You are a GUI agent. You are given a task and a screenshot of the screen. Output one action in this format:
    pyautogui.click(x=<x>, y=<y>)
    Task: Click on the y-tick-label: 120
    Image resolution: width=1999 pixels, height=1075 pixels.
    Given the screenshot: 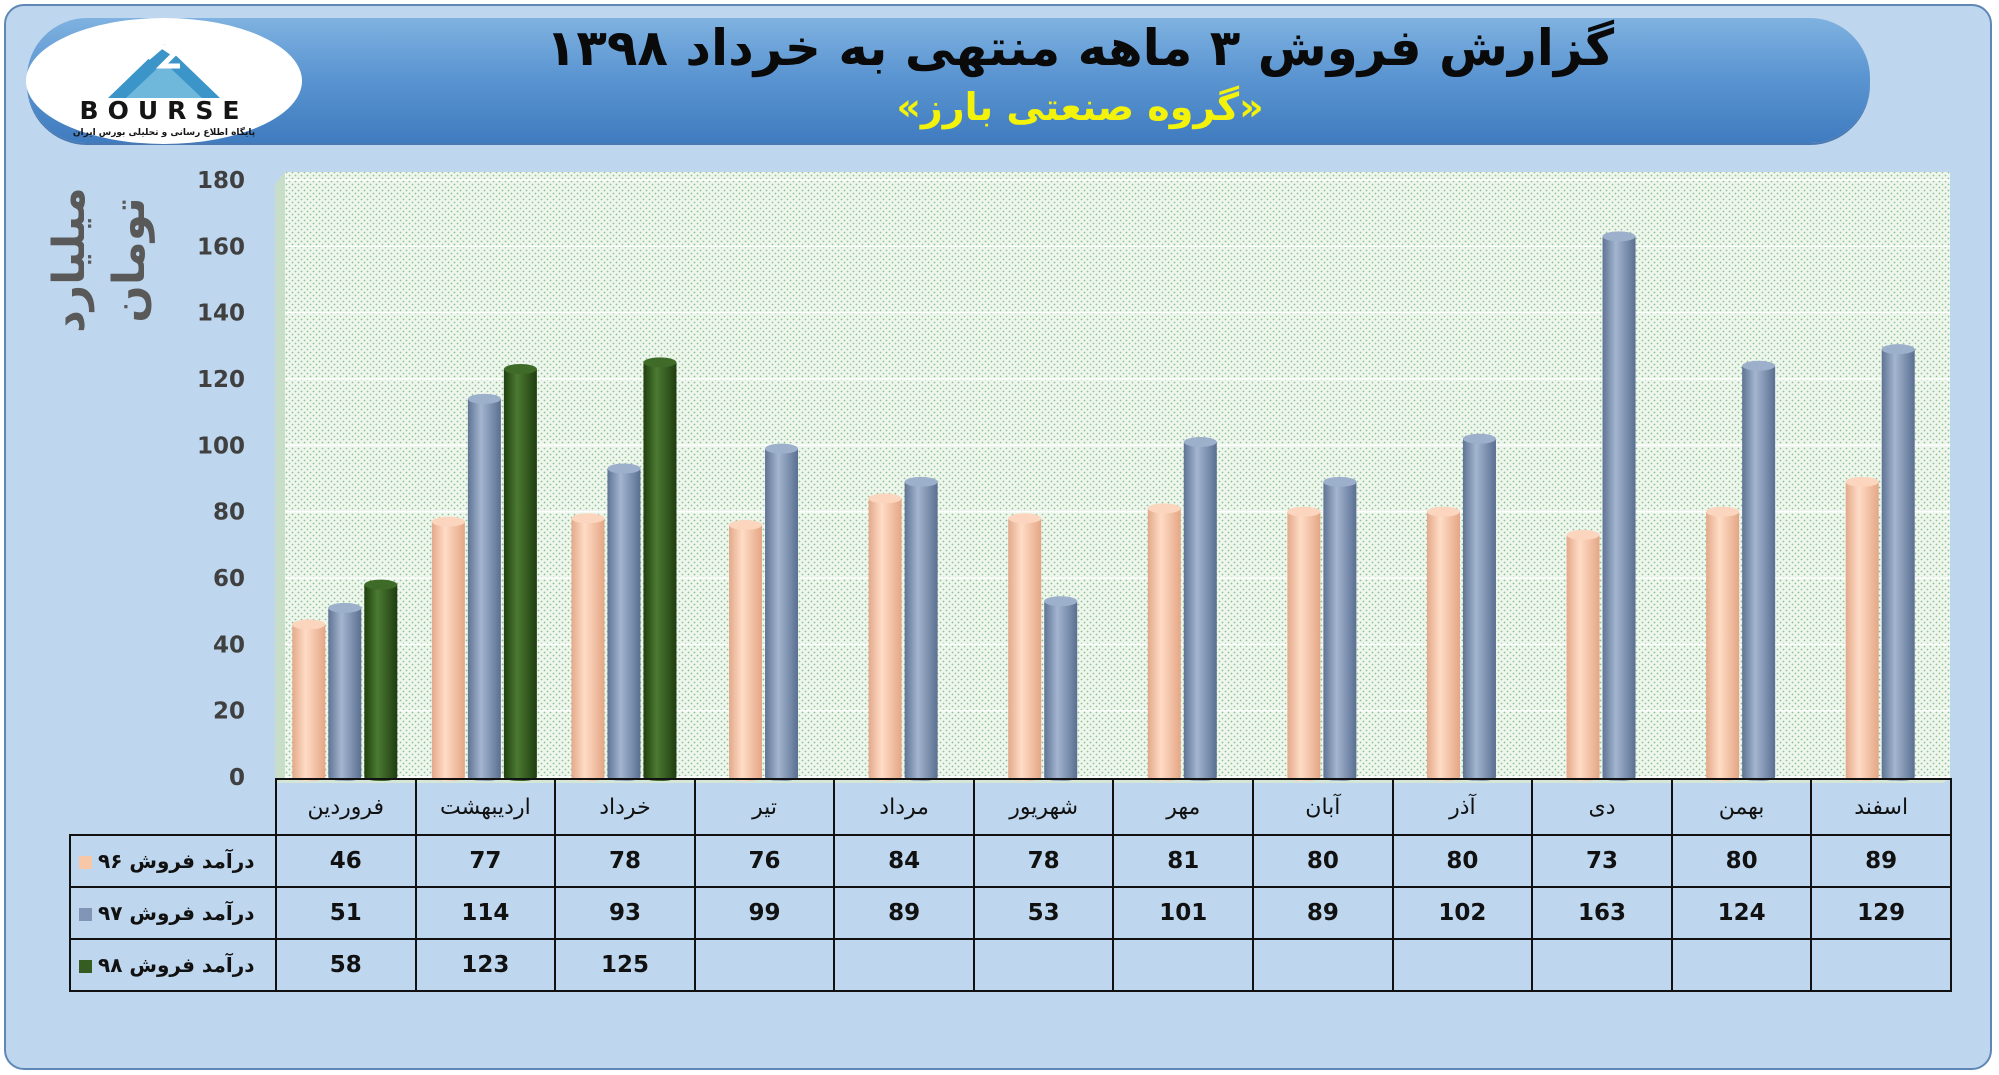 What is the action you would take?
    pyautogui.click(x=221, y=380)
    